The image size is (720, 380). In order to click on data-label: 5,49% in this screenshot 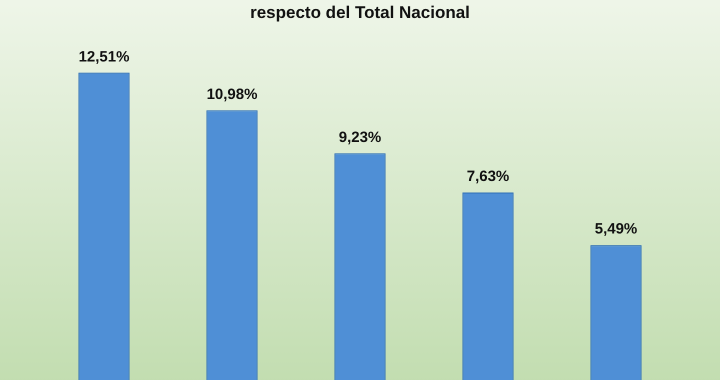, I will do `click(616, 229)`.